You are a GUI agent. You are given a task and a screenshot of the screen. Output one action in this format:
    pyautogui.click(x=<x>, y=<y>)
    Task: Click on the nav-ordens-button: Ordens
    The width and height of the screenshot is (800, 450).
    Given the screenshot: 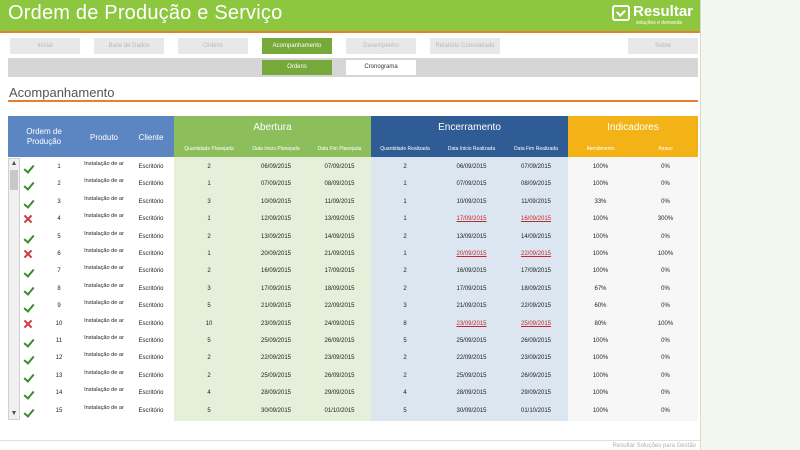 What is the action you would take?
    pyautogui.click(x=213, y=46)
    